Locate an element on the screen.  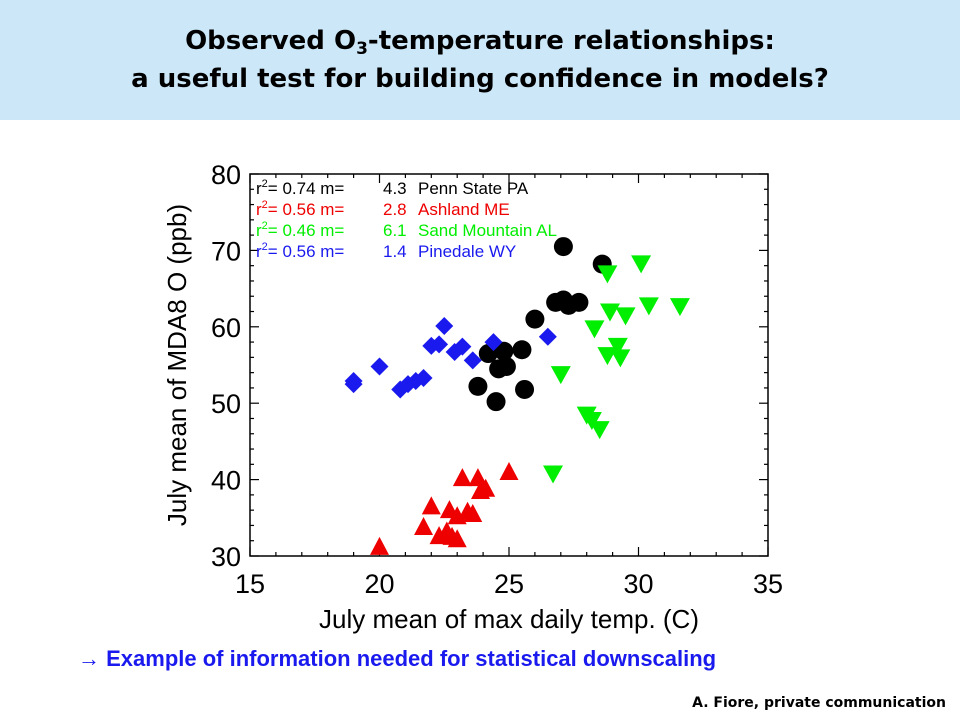
legend-series-name: Sand Mountain AL is located at coordinates (487, 230).